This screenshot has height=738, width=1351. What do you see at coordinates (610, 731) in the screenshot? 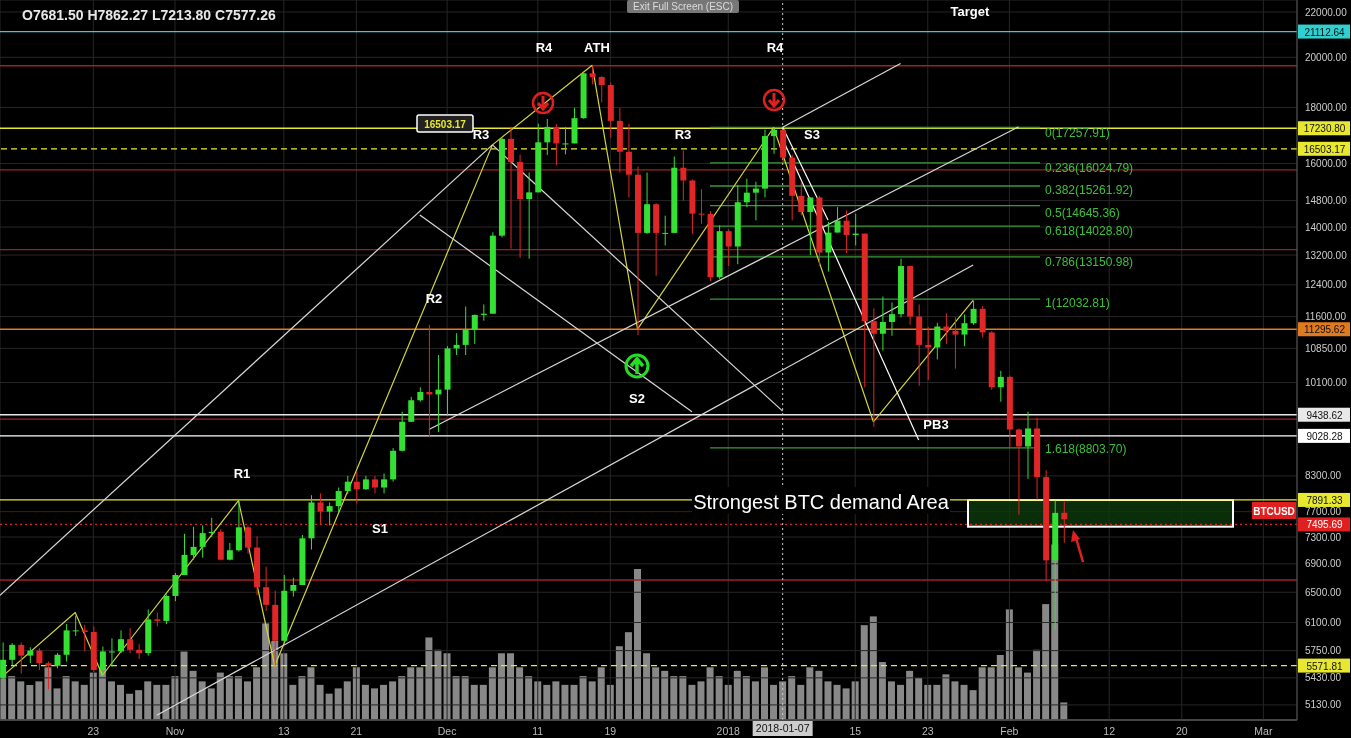
I see `x-tick-label: 19` at bounding box center [610, 731].